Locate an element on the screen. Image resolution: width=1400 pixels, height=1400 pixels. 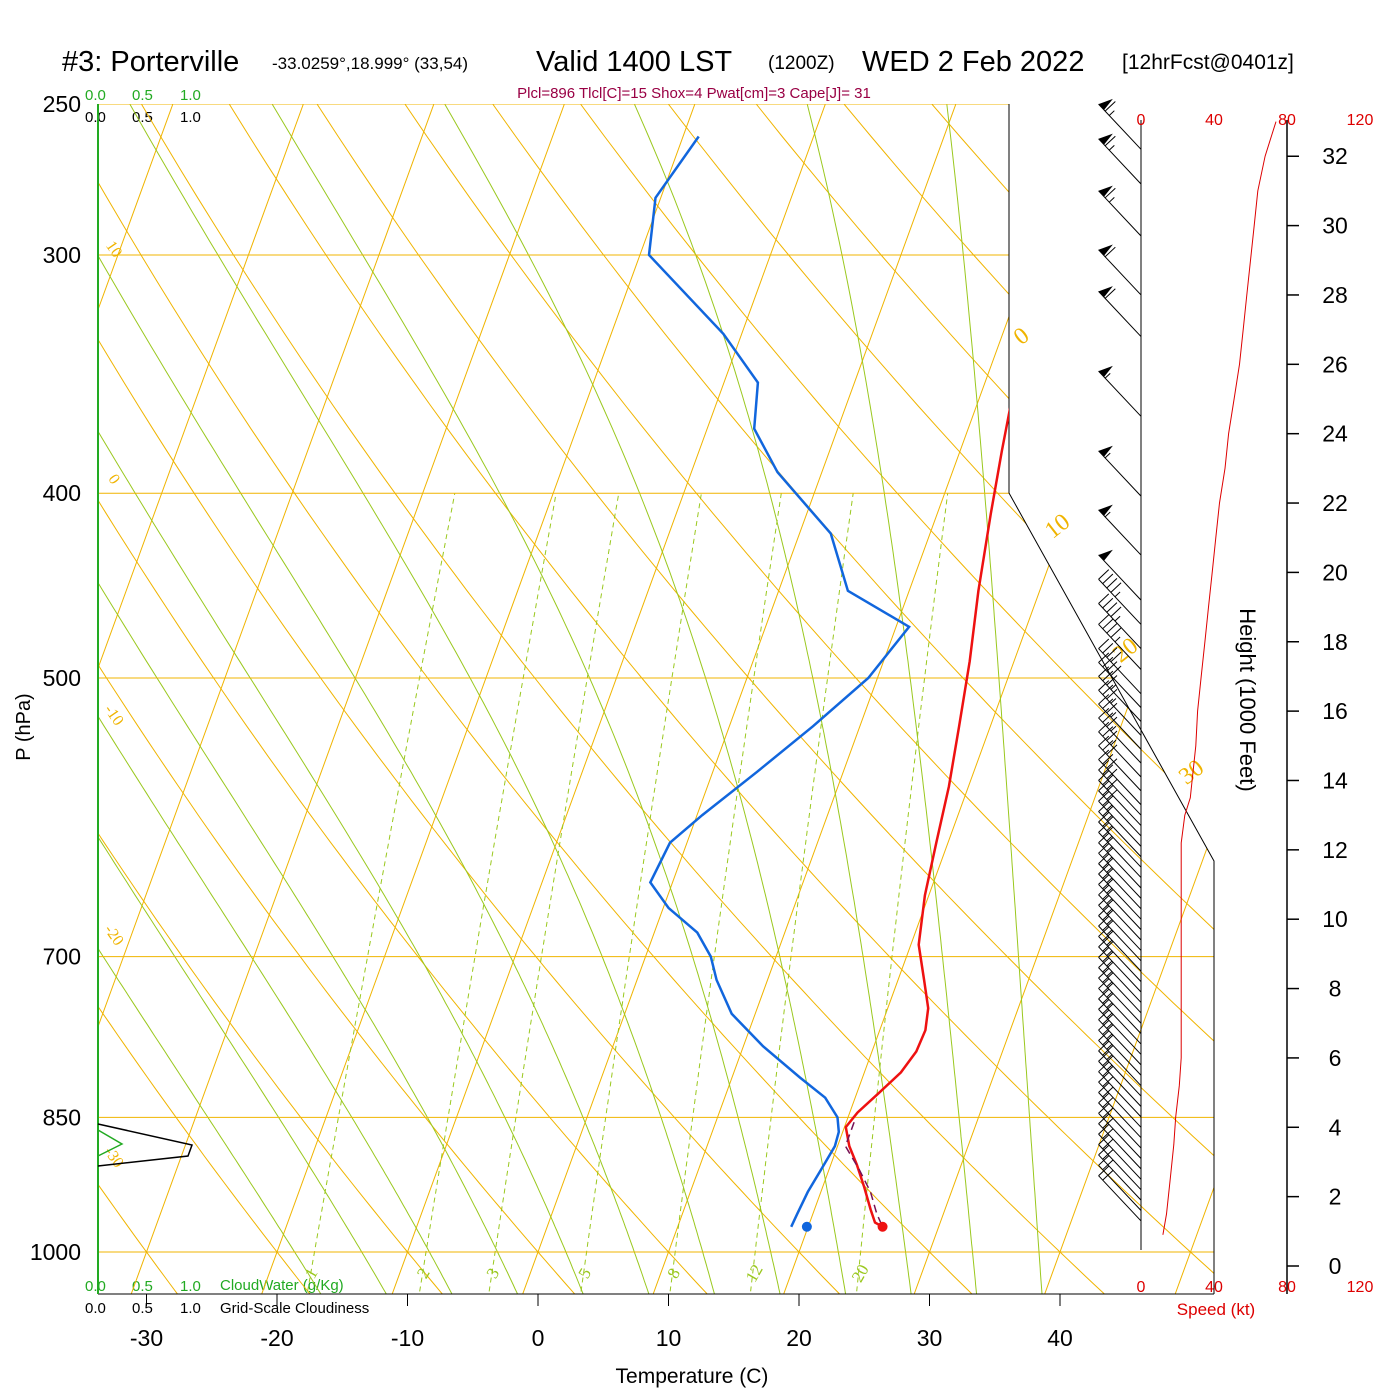
height-tick-label: 10 is located at coordinates (1335, 919).